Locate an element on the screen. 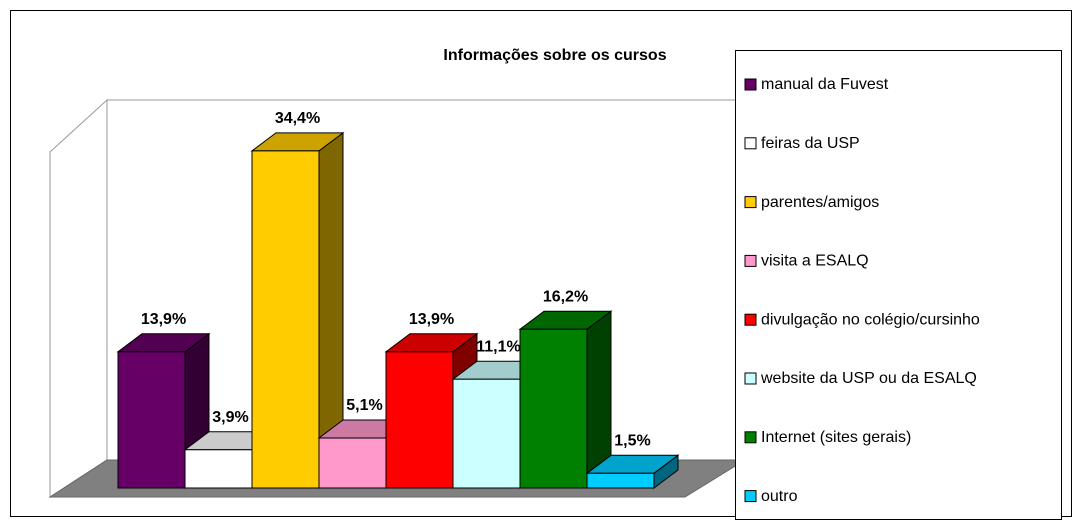 This screenshot has width=1082, height=527. legend-label: feiras da USP is located at coordinates (810, 143).